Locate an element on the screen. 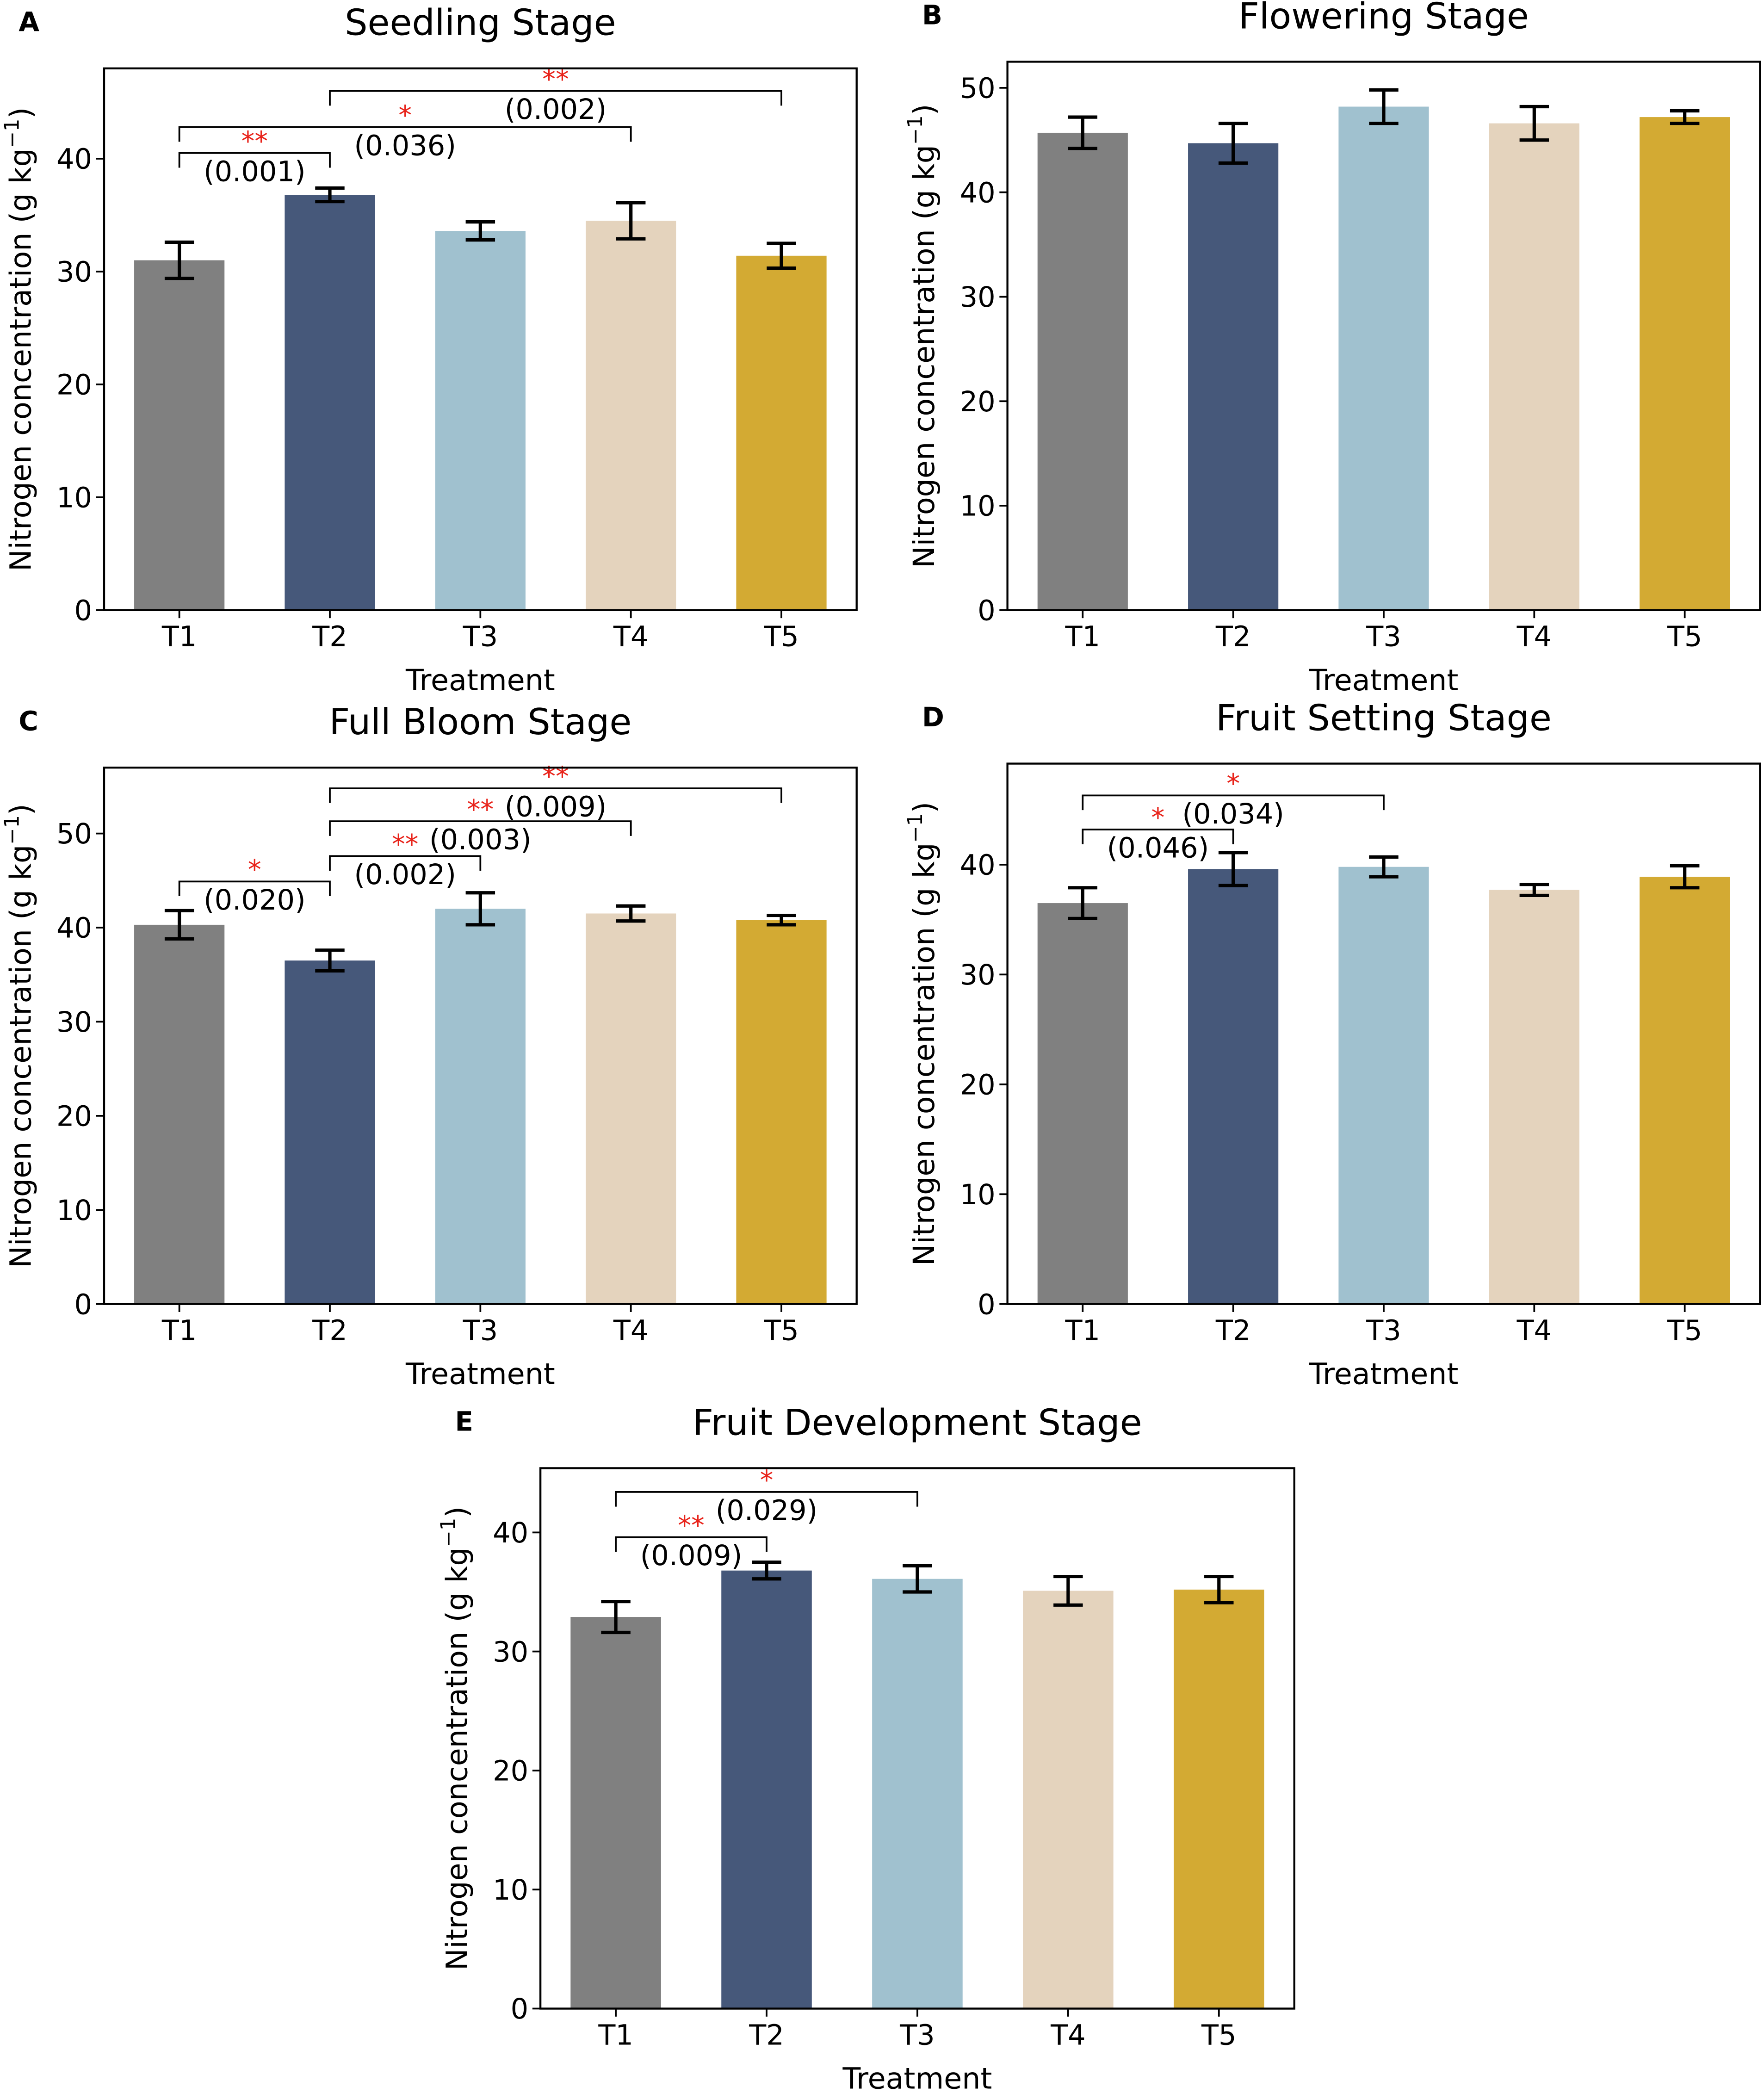 This screenshot has width=1764, height=2093. p-value-label: (0.009) is located at coordinates (556, 808).